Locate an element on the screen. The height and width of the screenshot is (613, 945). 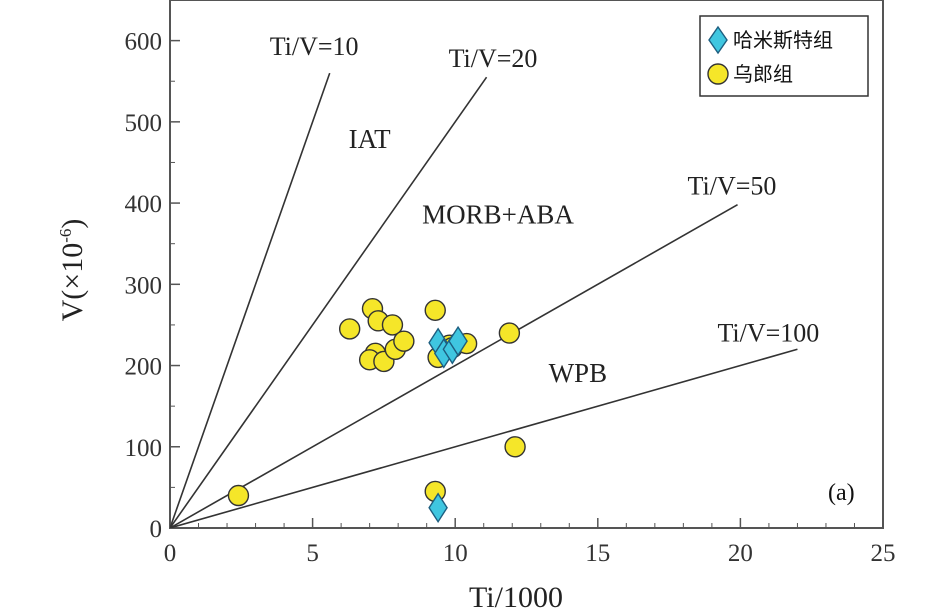
legend-box is located at coordinates (784, 56).